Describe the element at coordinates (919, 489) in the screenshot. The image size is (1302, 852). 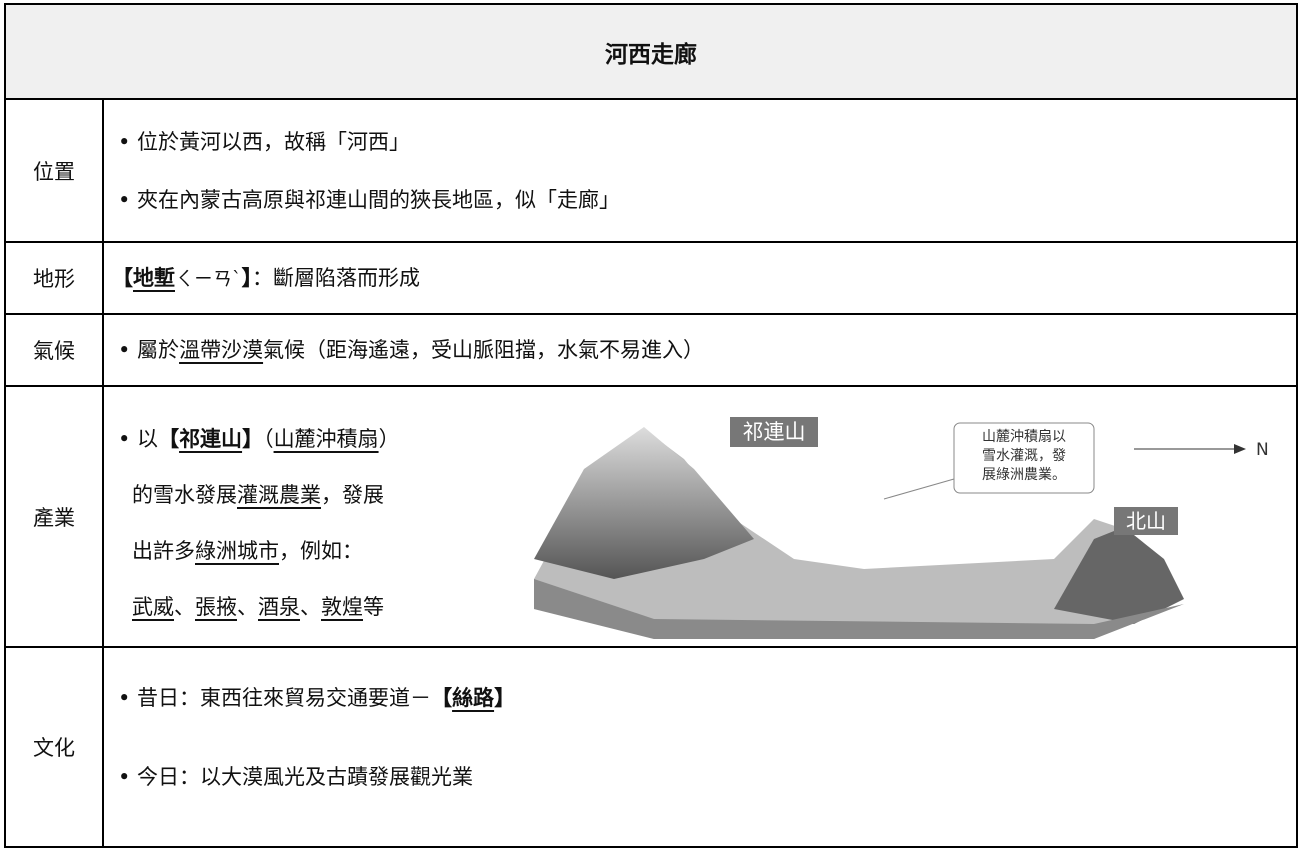
I see `callout-pointer` at that location.